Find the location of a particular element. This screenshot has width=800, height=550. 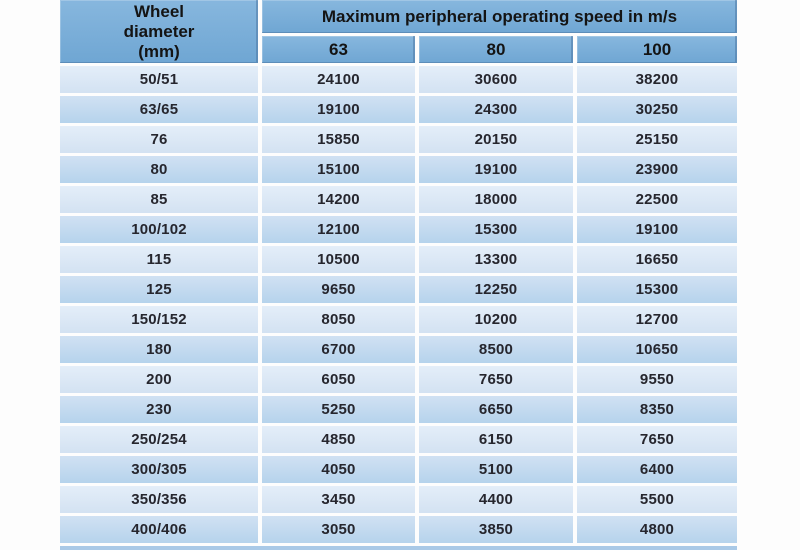

speed-column-header-100: 100 is located at coordinates (657, 49).